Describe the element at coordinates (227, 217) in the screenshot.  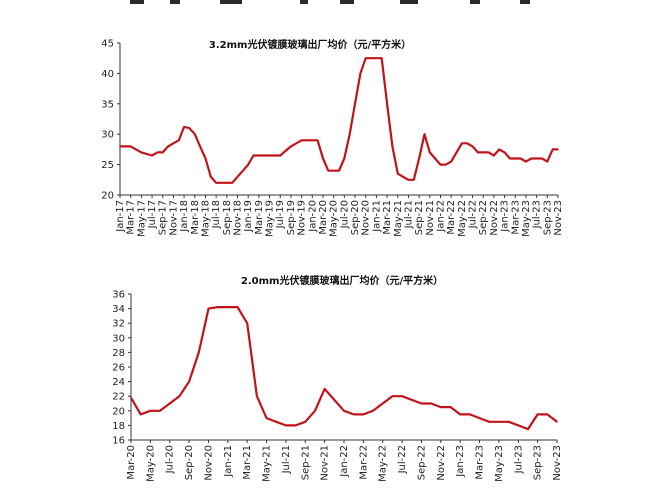
I see `chart-1-x-tick-label: Sep-18` at that location.